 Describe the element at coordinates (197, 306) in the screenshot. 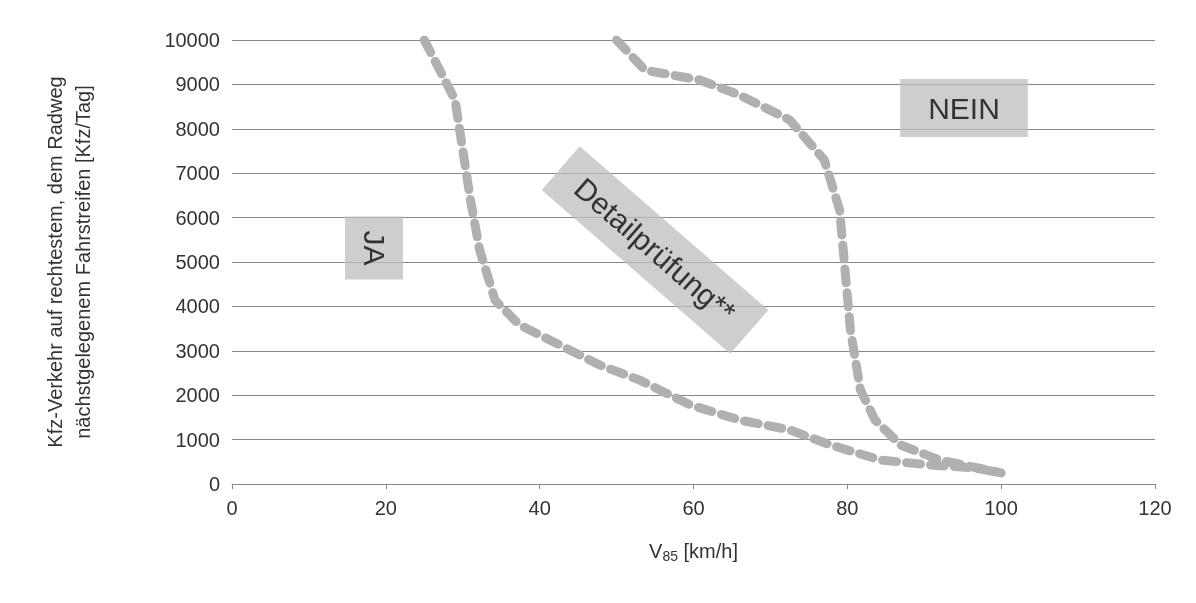

I see `y-tick-label: 4000` at that location.